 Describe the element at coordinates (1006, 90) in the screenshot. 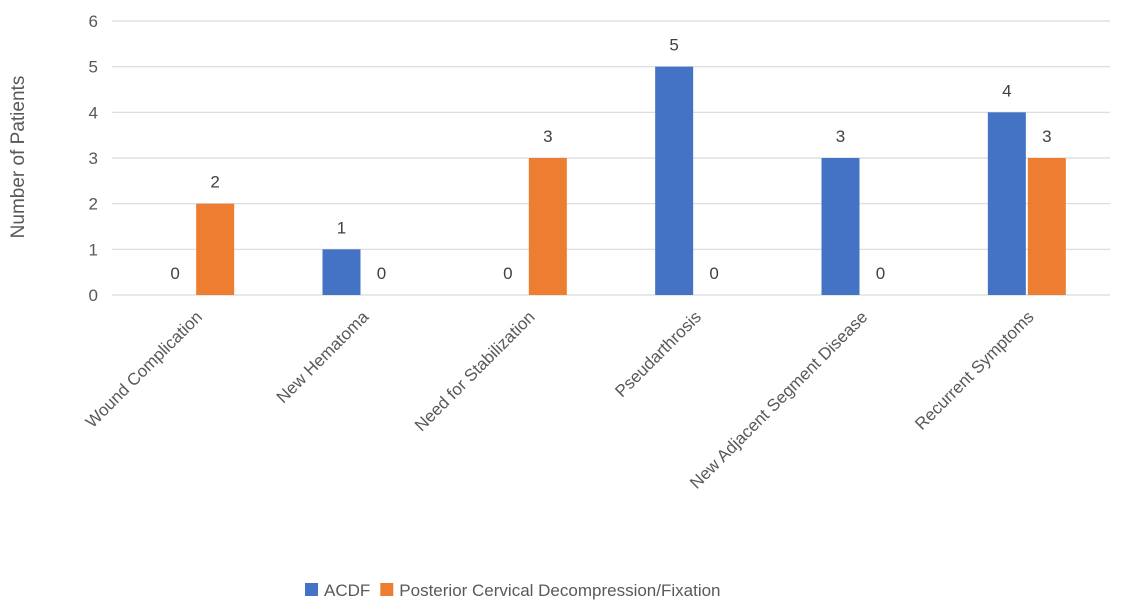

I see `data-label: 4` at that location.